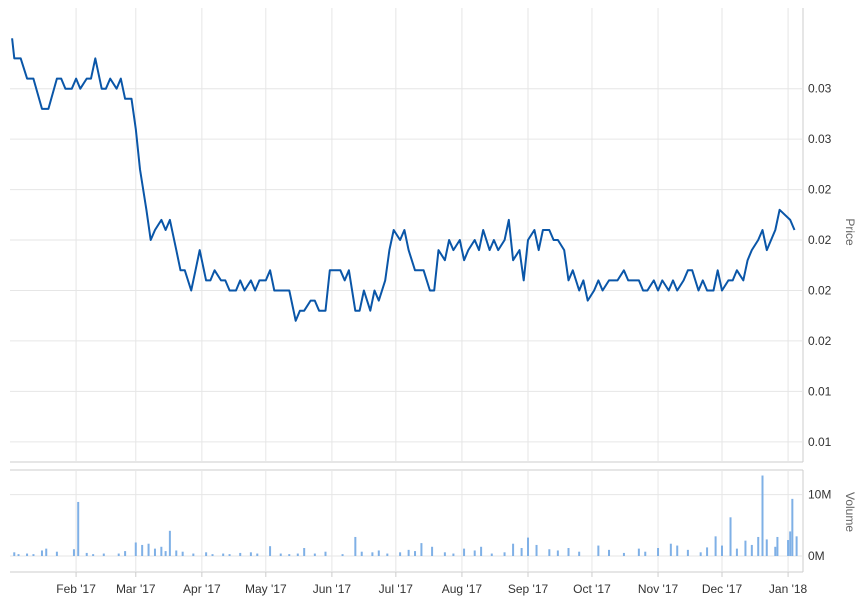 Image resolution: width=859 pixels, height=610 pixels. I want to click on x-tick-label: Jul '17, so click(396, 589).